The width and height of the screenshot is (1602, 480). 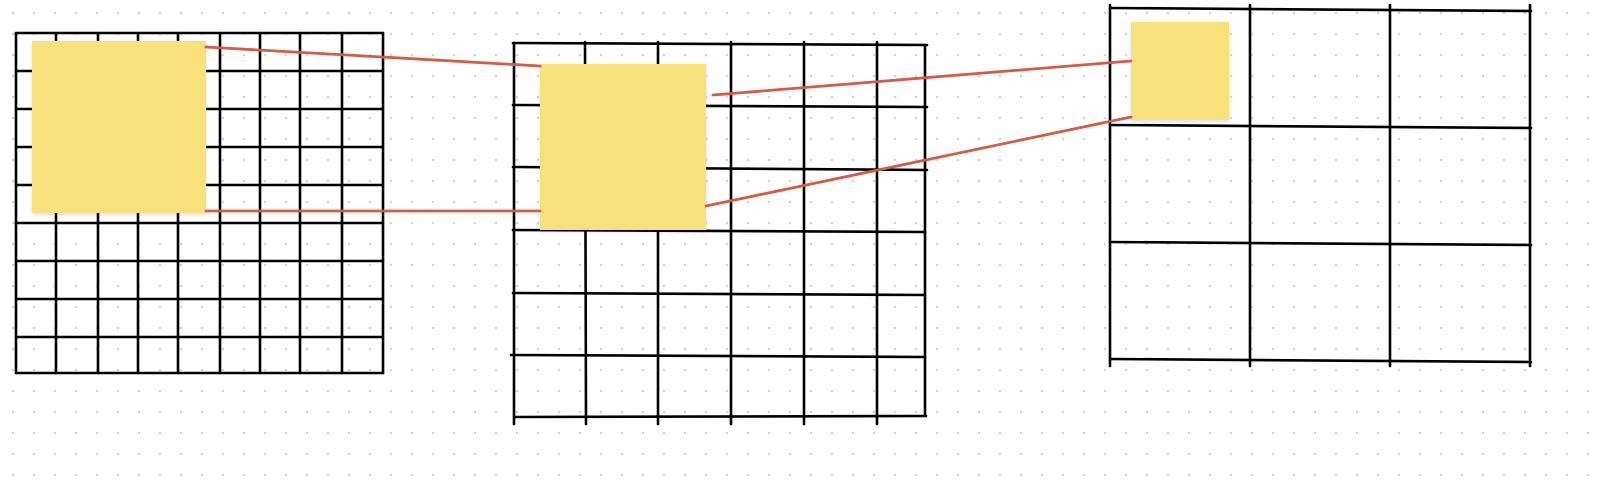 What do you see at coordinates (922, 78) in the screenshot?
I see `connector-2-3-top` at bounding box center [922, 78].